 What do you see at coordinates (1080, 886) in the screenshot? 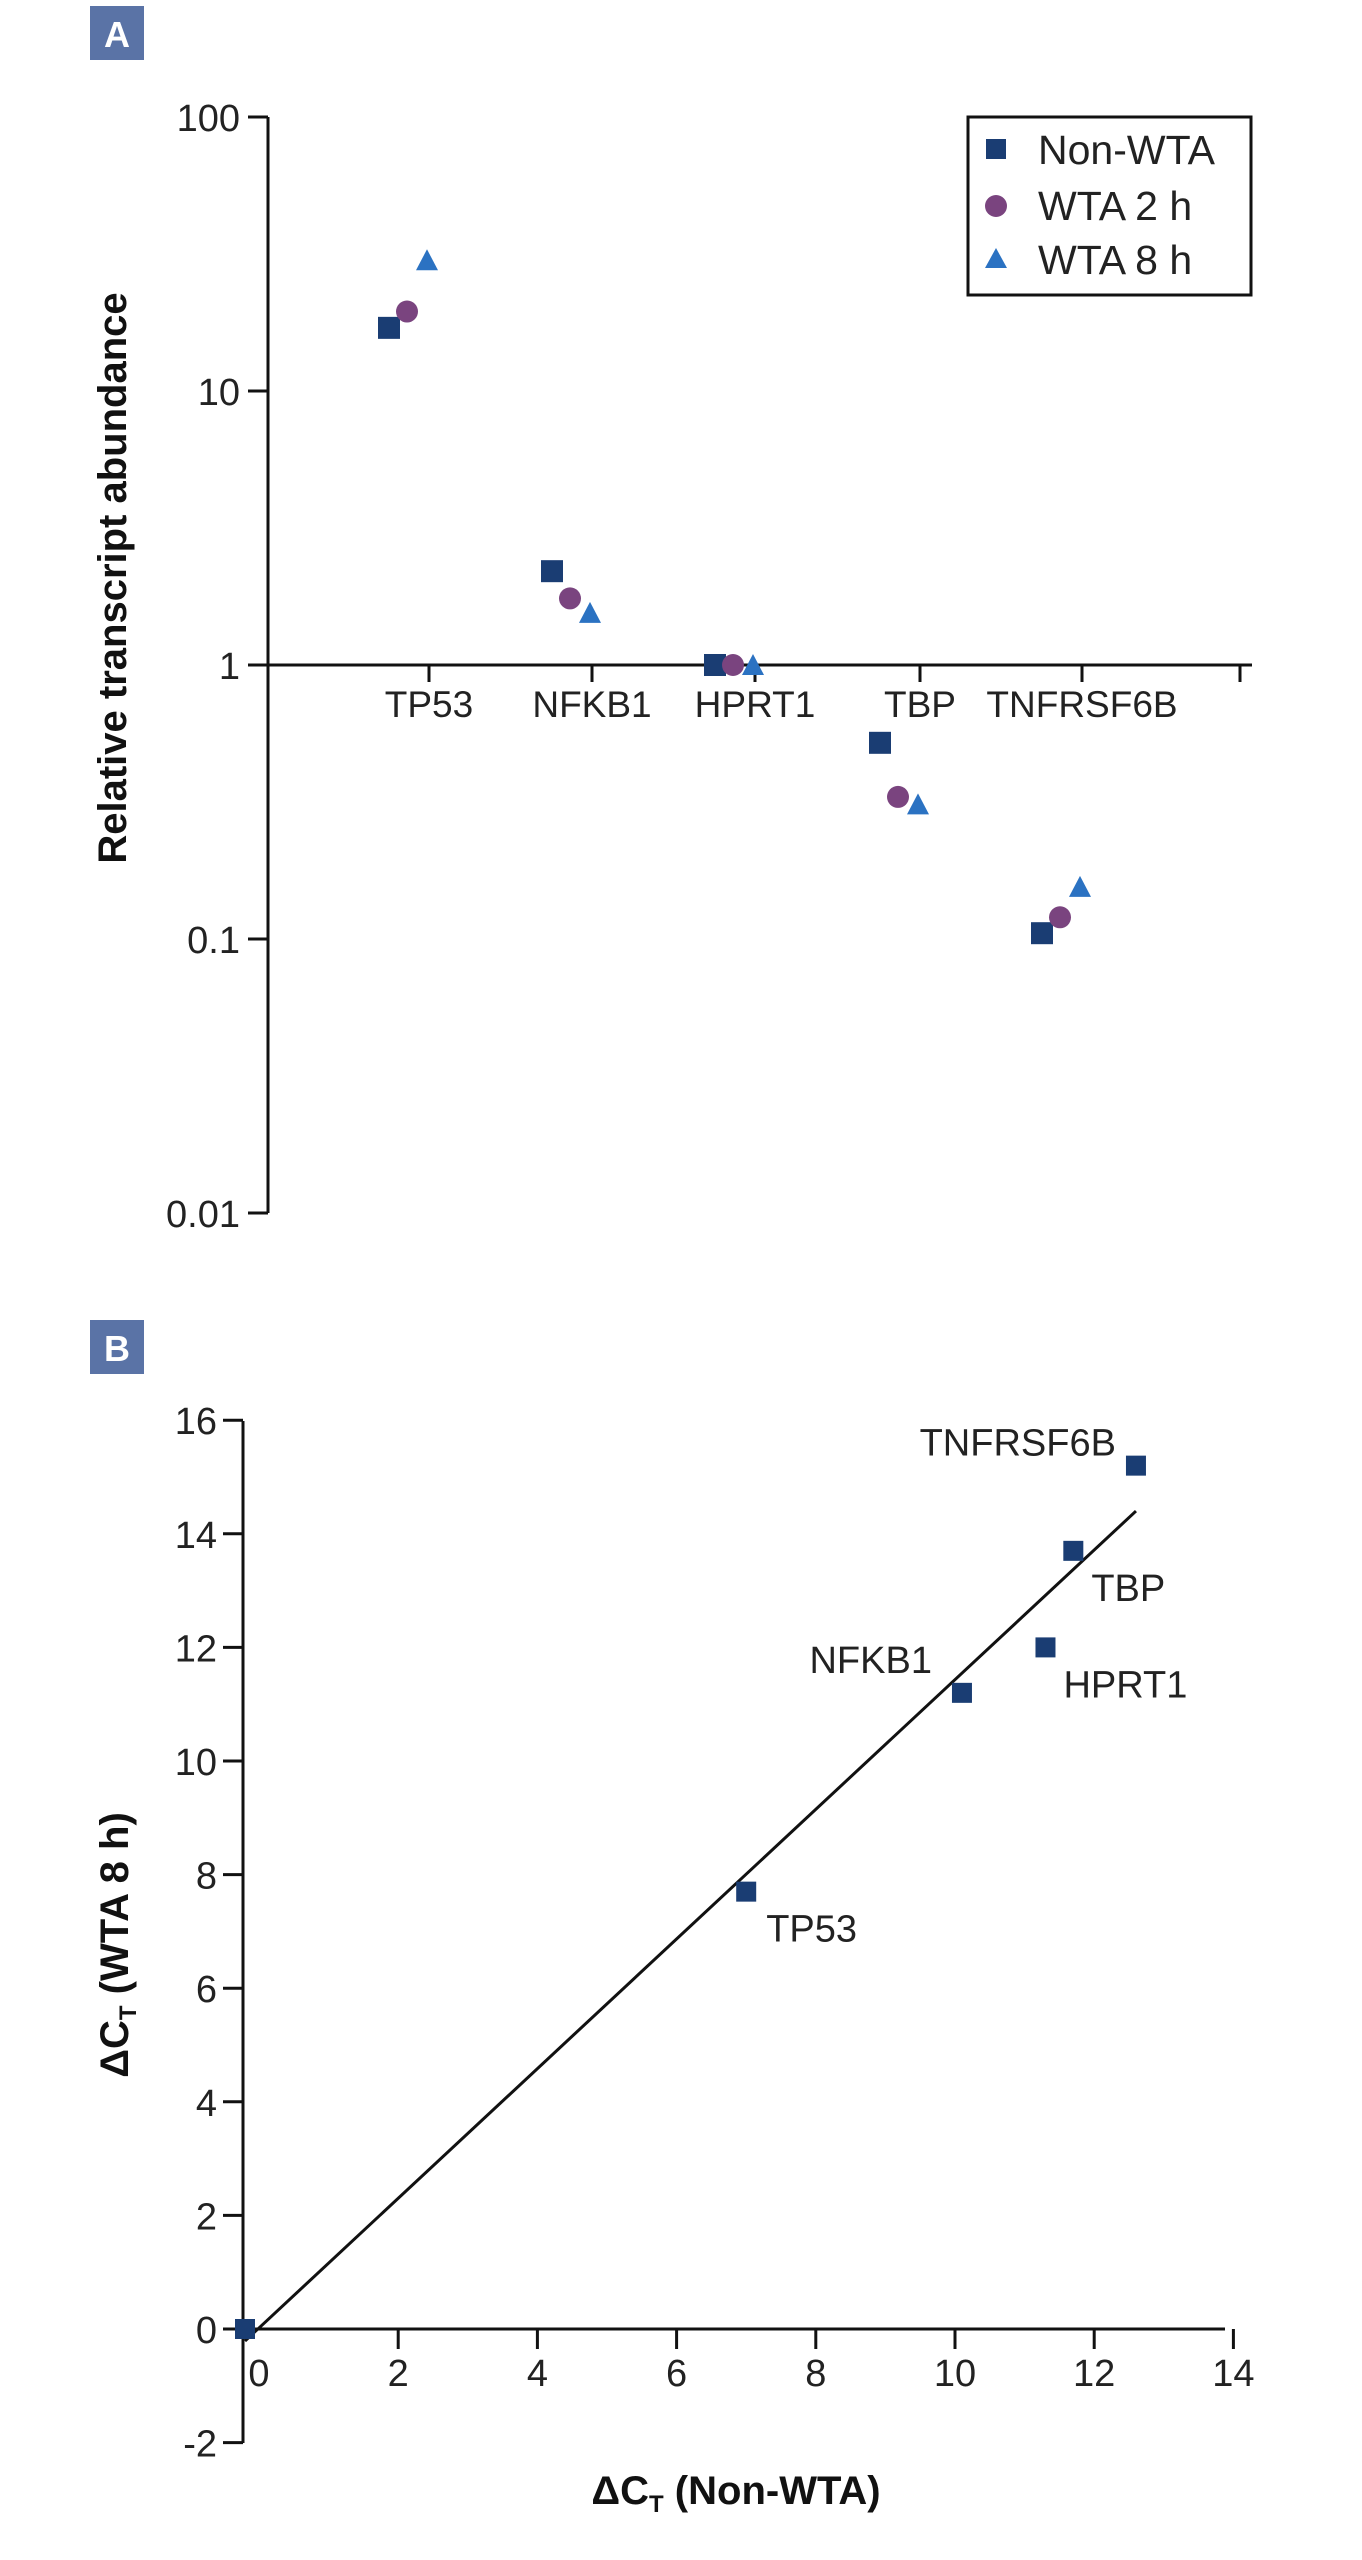
I see `panel-a-point-wta-8-h-tnfrsf6b` at bounding box center [1080, 886].